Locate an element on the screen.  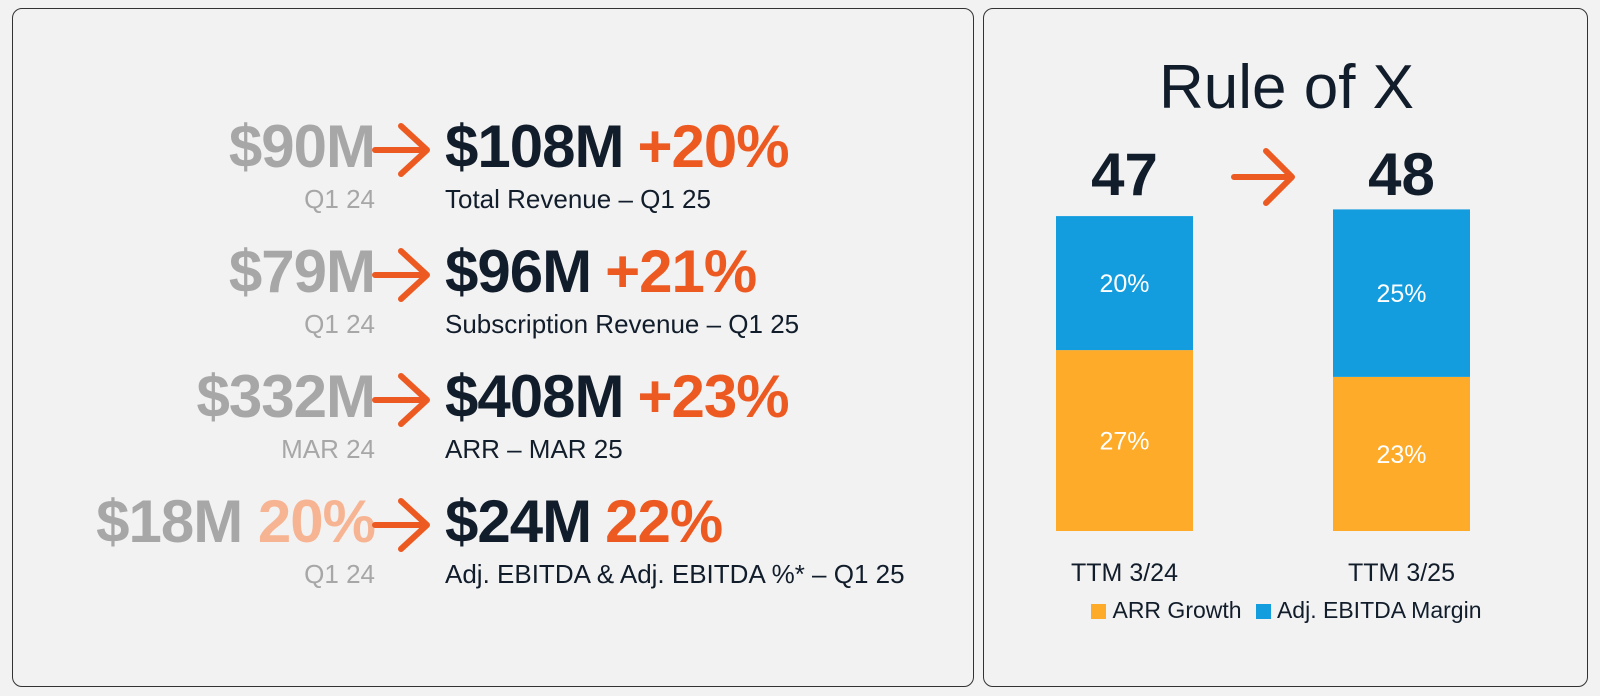
prev-amount: $332M is located at coordinates (286, 396).